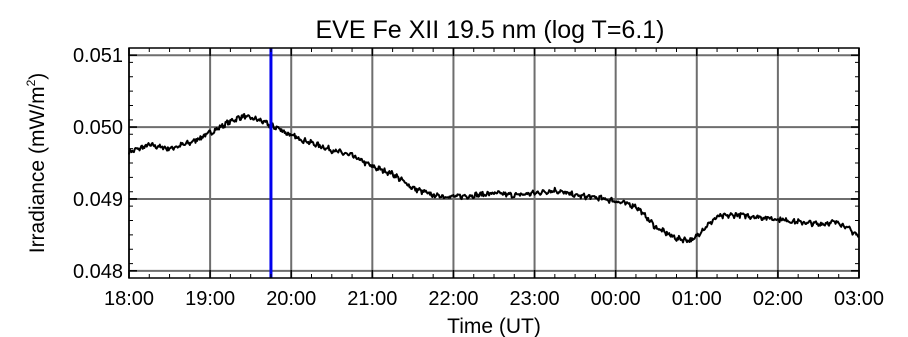  What do you see at coordinates (37, 169) in the screenshot?
I see `y-axis-label-text: Irradiance (mW/m` at bounding box center [37, 169].